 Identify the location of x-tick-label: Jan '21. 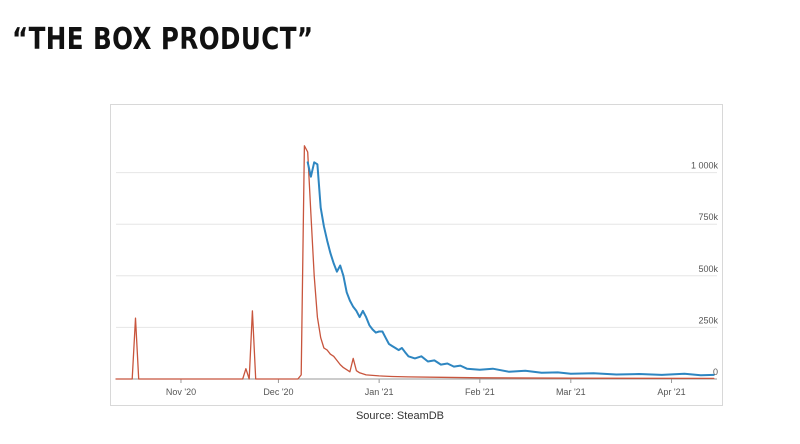
(379, 392).